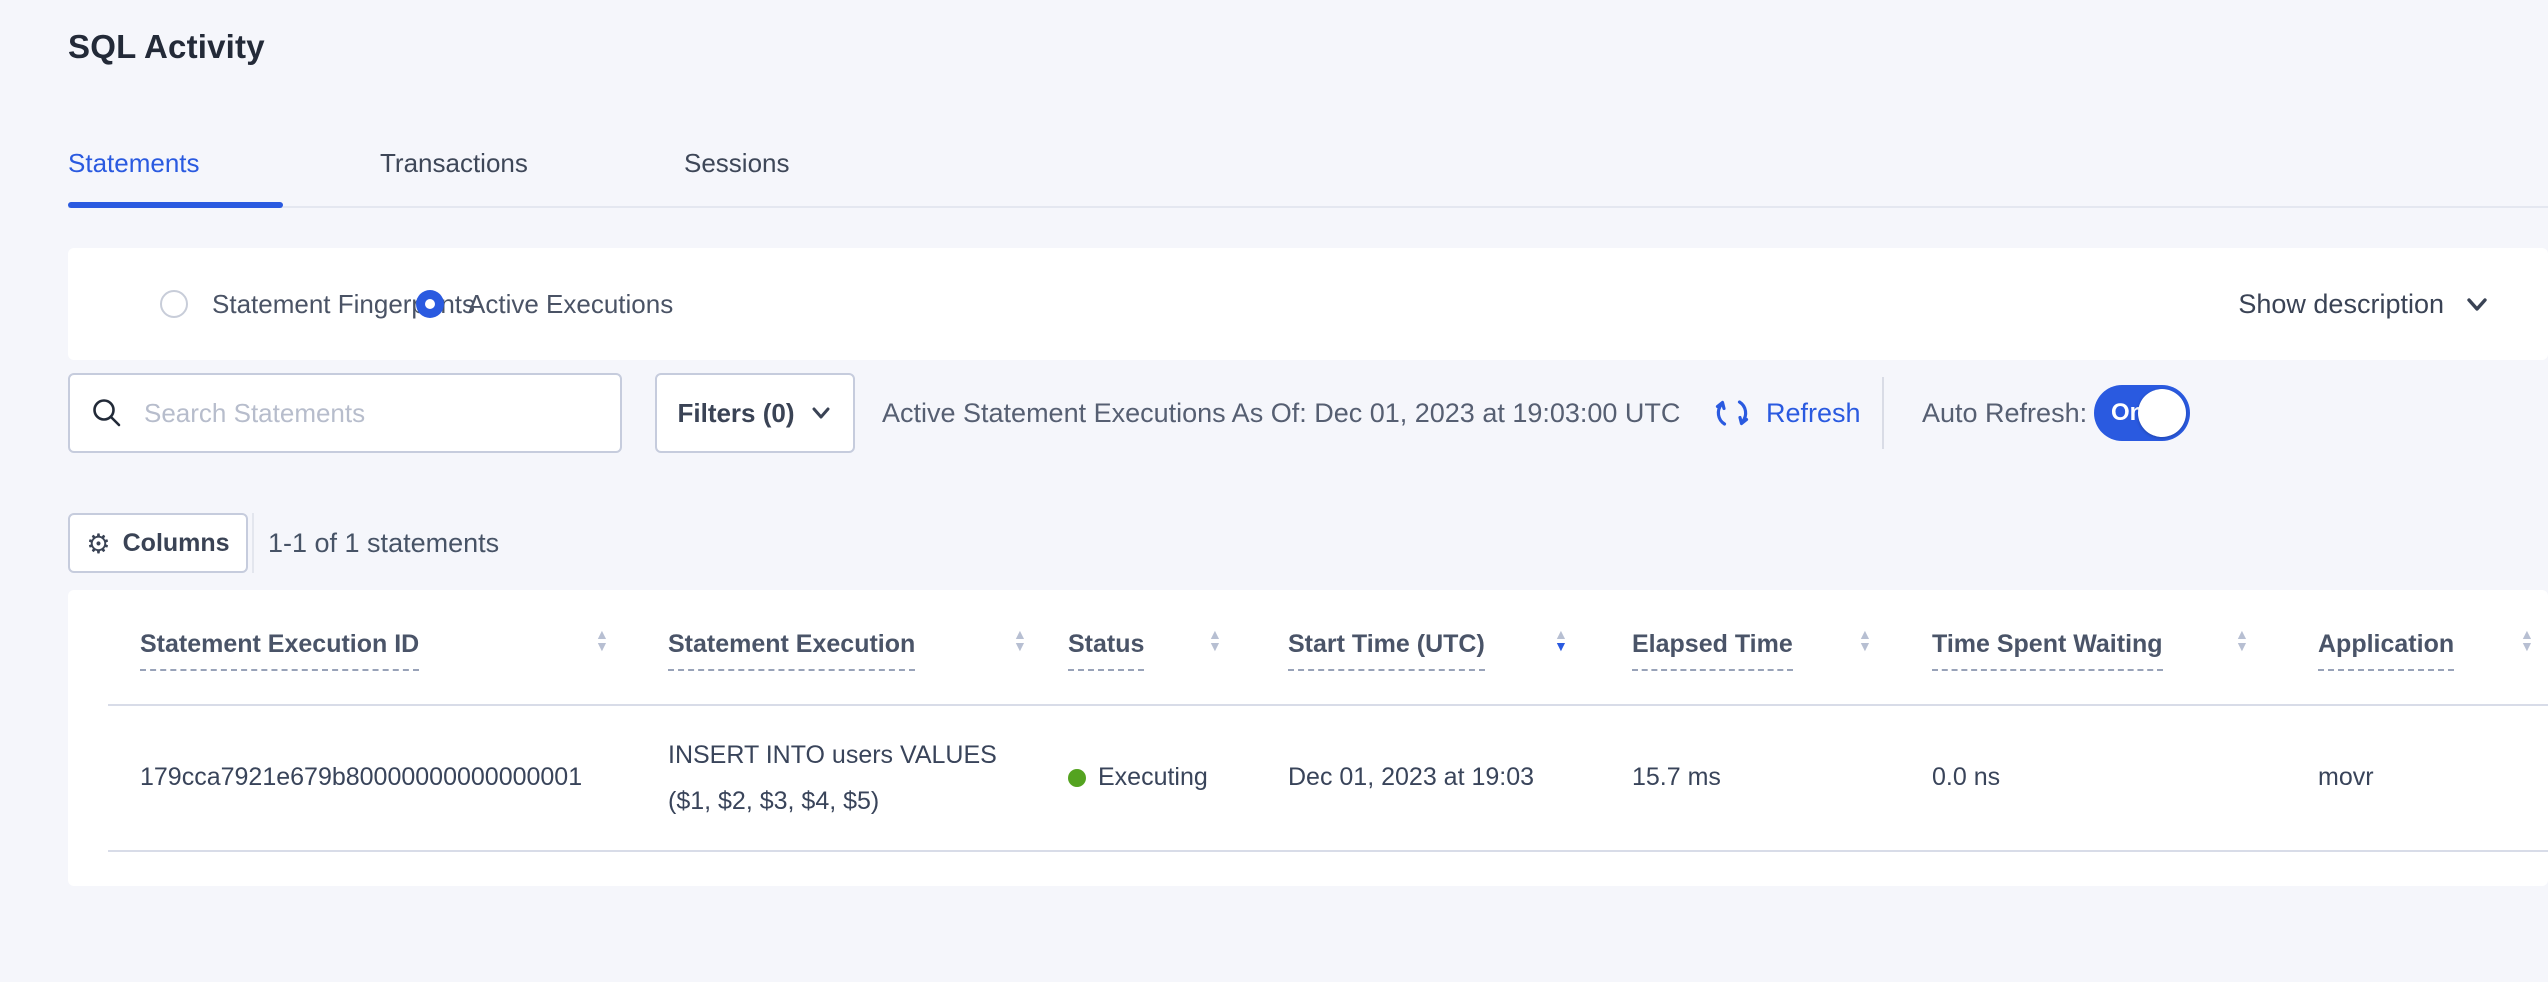 This screenshot has height=982, width=2548. Describe the element at coordinates (1308, 207) in the screenshot. I see `tab-divider-line` at that location.